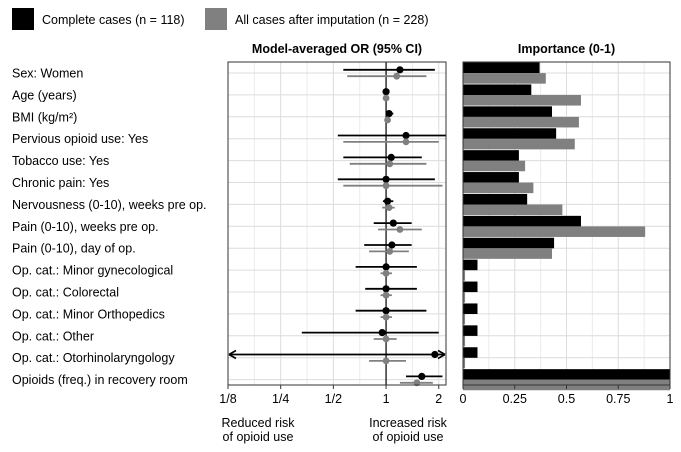 The height and width of the screenshot is (452, 681). What do you see at coordinates (47, 74) in the screenshot?
I see `category-label: Sex: Women` at bounding box center [47, 74].